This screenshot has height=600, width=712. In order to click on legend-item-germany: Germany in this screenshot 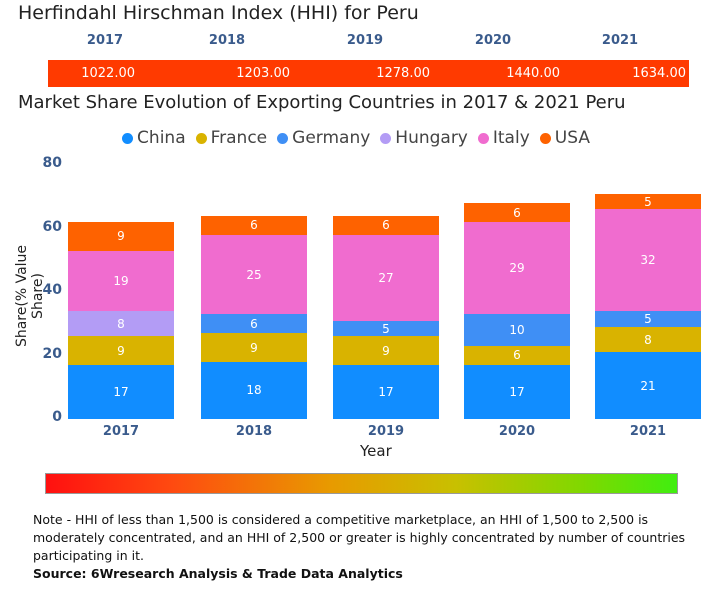, I will do `click(323, 138)`.